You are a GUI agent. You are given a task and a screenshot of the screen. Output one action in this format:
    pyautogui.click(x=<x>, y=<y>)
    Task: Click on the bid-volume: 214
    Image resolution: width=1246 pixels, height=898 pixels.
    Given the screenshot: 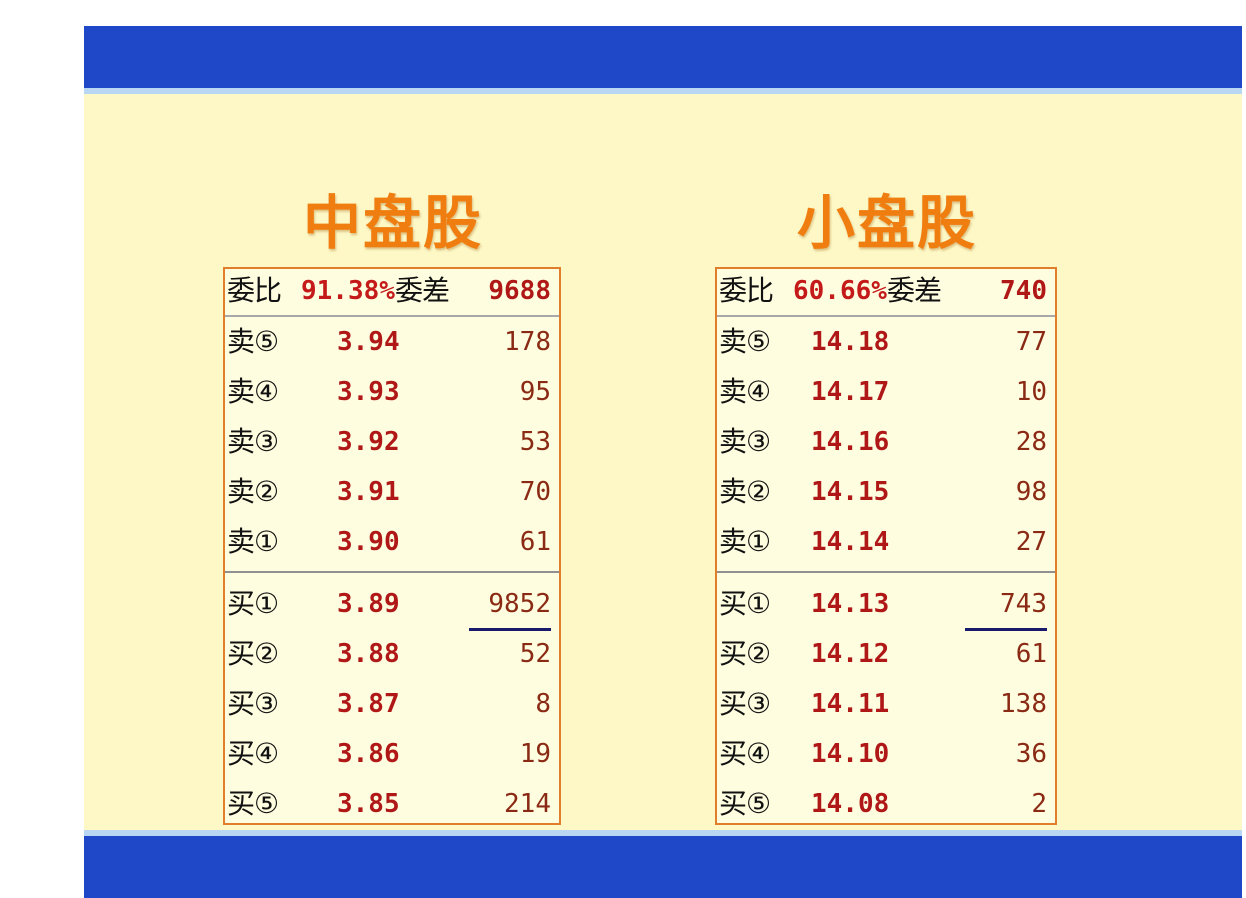 What is the action you would take?
    pyautogui.click(x=527, y=804)
    